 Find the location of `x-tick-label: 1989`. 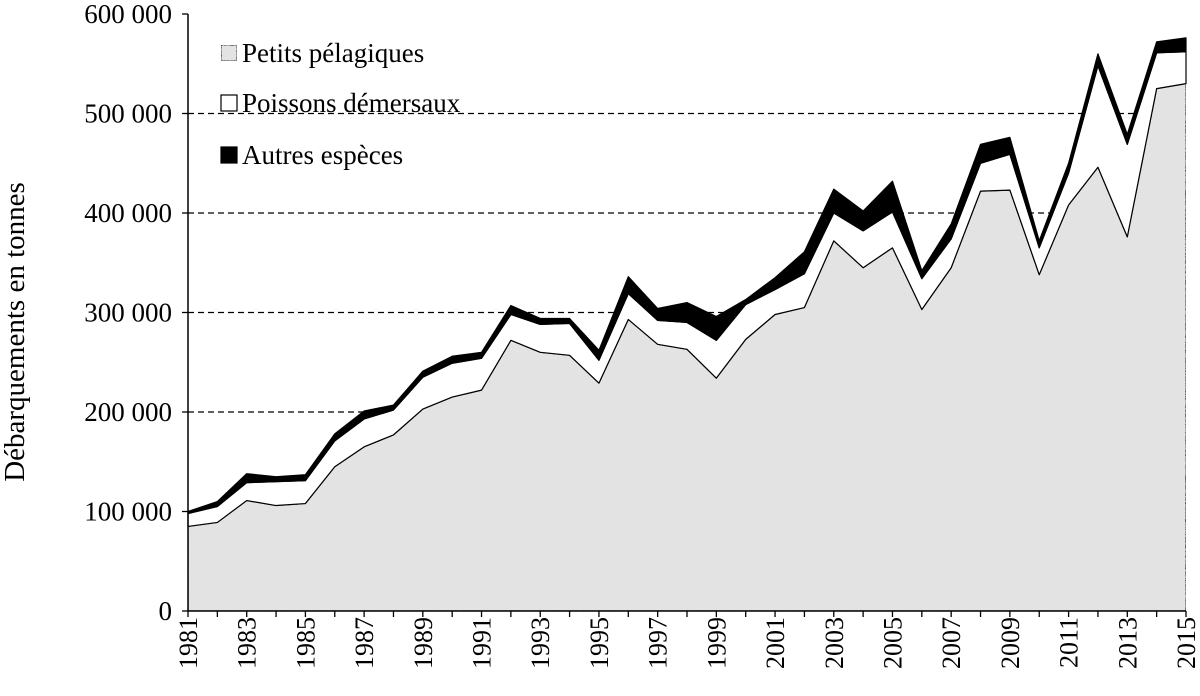

x-tick-label: 1989 is located at coordinates (423, 643).